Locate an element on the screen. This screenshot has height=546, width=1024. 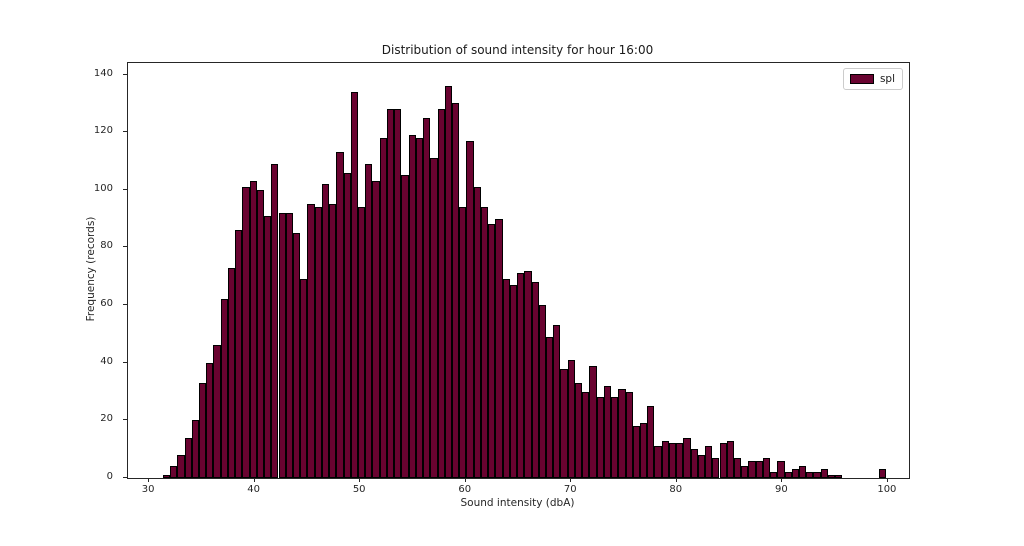
x-tick-label: 50 is located at coordinates (359, 489).